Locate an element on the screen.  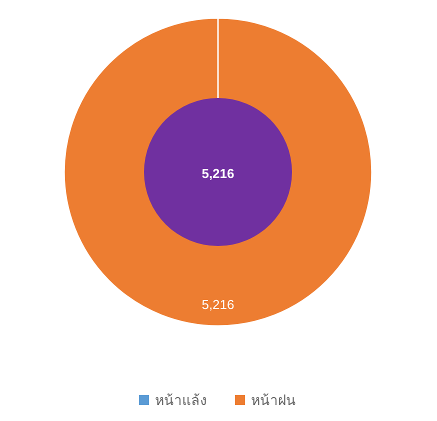
text: 5,216 is located at coordinates (218, 173).